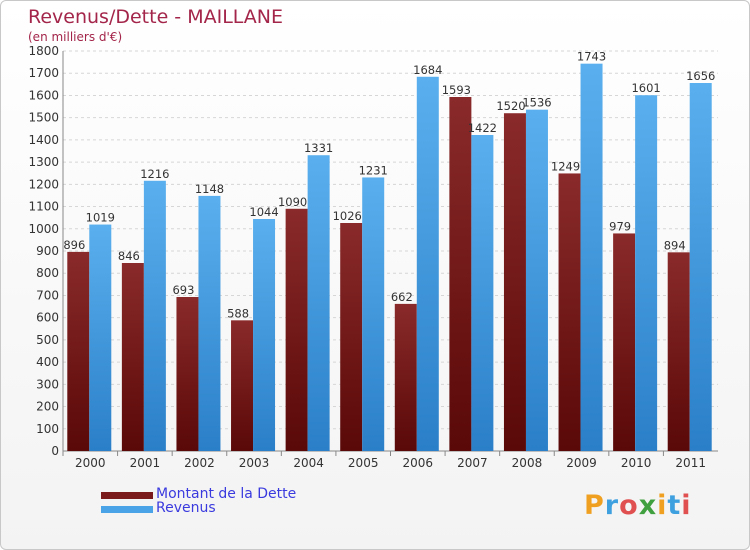 This screenshot has width=750, height=550. Describe the element at coordinates (47, 384) in the screenshot. I see `y-tick-label: 300` at that location.